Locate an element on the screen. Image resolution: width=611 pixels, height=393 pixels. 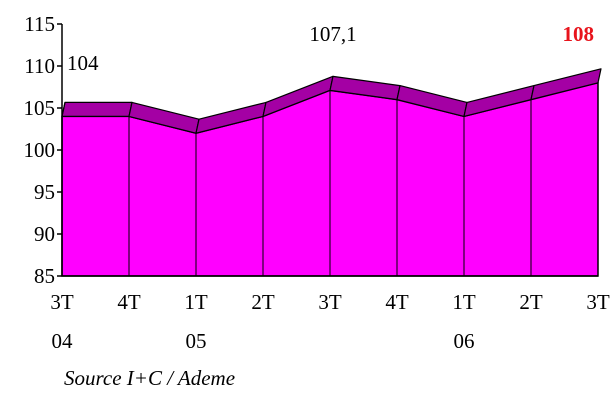
y-tick-label: 110 is located at coordinates (39, 66).